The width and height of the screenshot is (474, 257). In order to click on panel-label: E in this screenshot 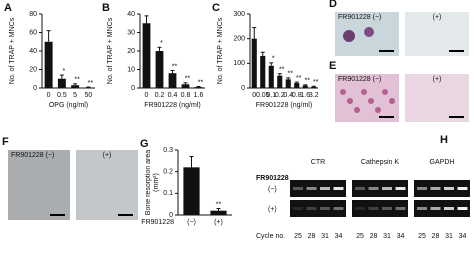, I will do `click(332, 66)`.